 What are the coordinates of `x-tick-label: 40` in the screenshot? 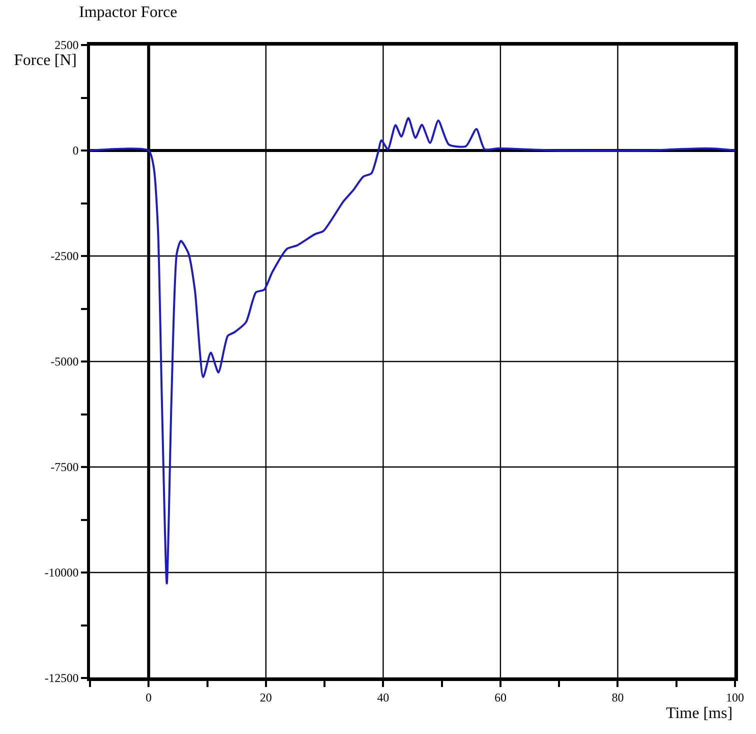 It's located at (383, 697).